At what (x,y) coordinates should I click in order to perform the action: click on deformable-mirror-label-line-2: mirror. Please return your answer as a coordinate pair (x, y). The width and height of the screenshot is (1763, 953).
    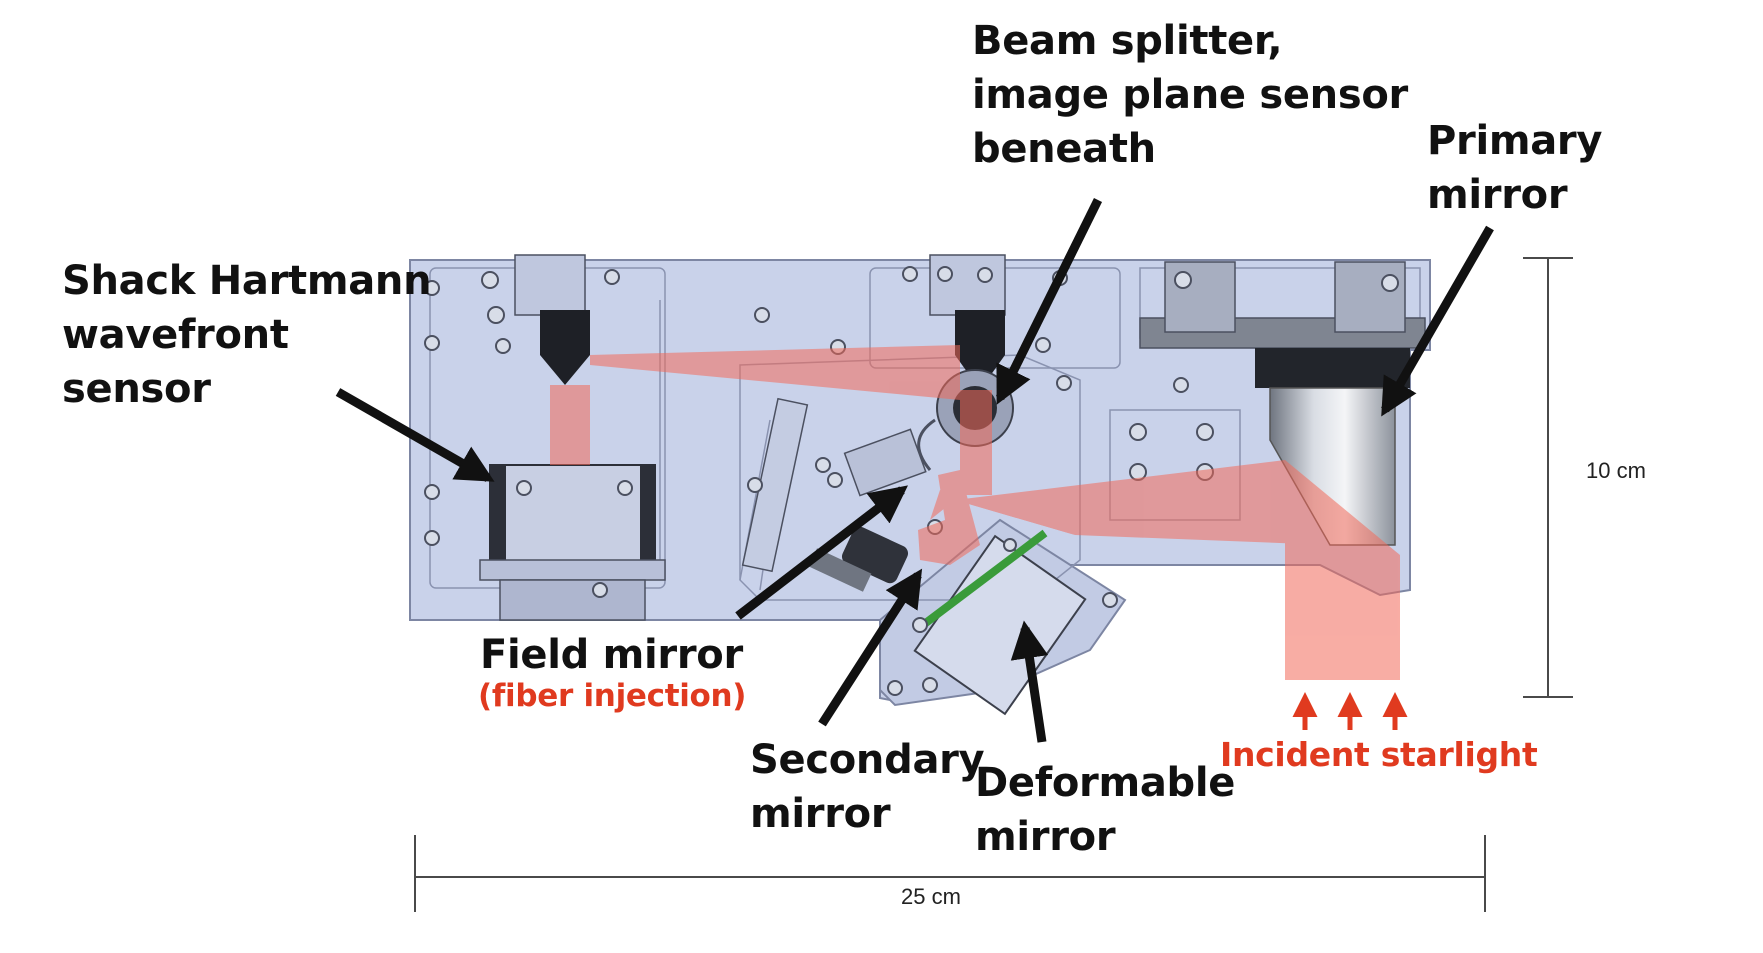
    Looking at the image, I should click on (1045, 837).